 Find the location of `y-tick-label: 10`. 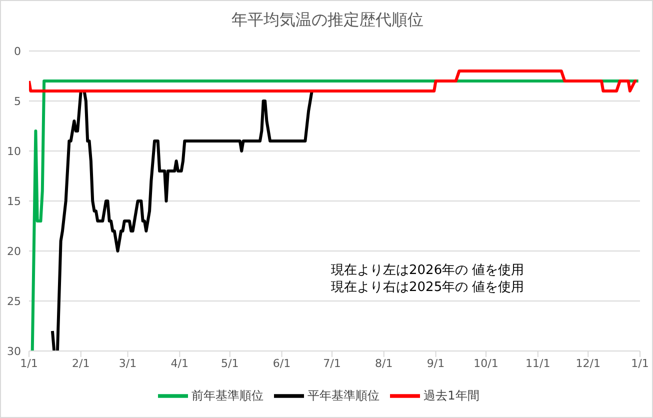

y-tick-label: 10 is located at coordinates (14, 151).